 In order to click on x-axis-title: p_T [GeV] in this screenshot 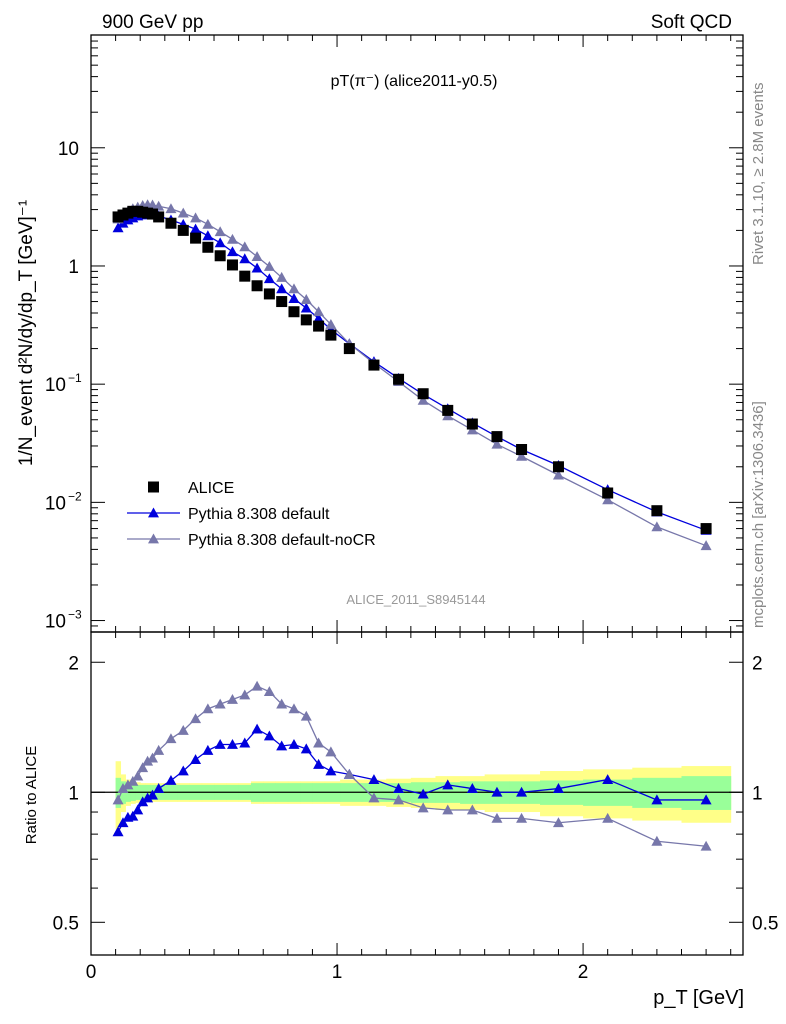, I will do `click(698, 998)`.